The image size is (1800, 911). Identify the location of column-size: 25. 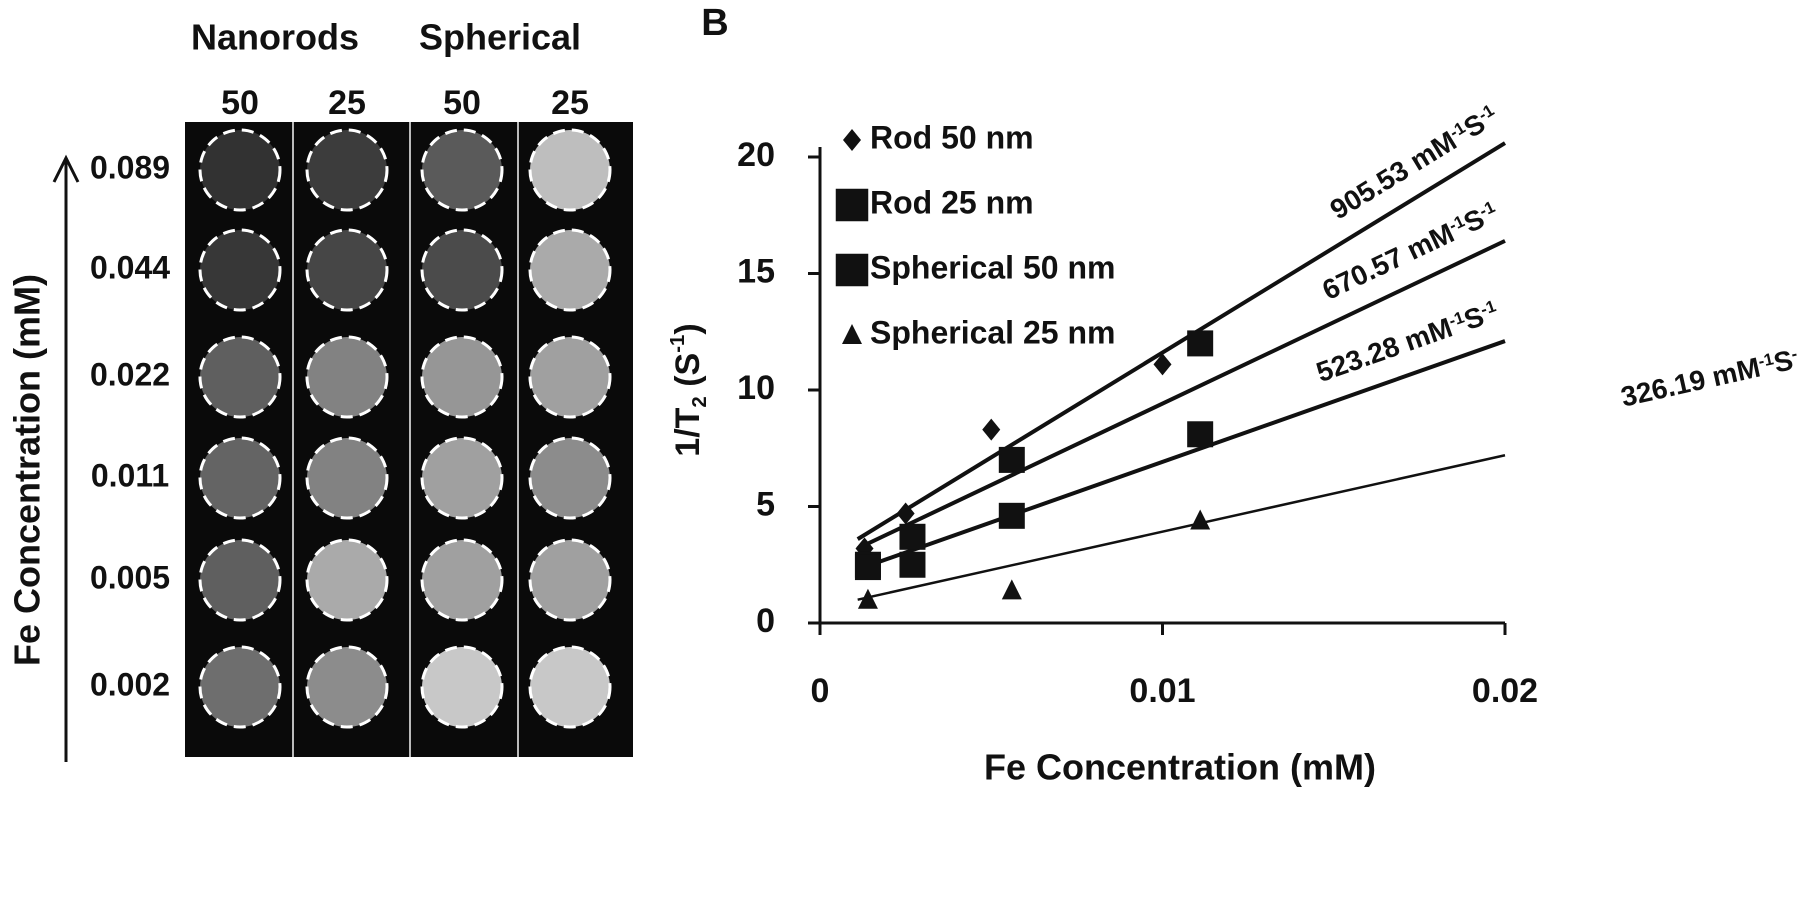
(570, 103).